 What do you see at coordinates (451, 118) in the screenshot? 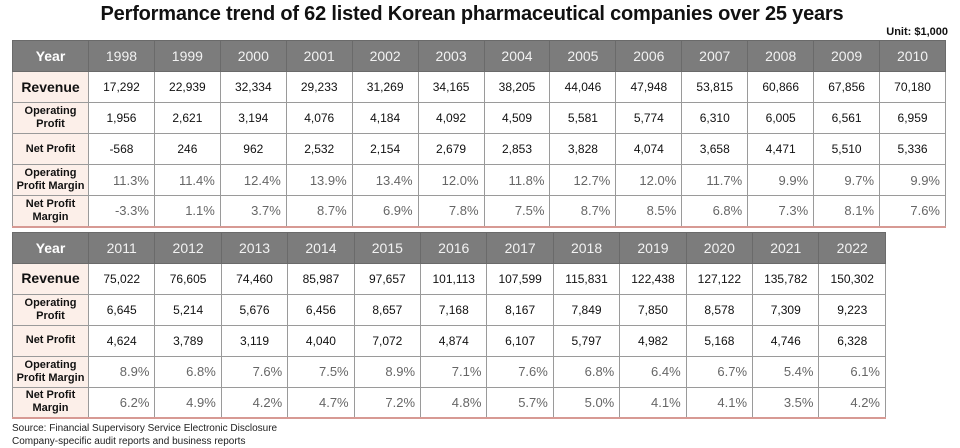
I see `value-cell-operating-profit-2003: 4,092` at bounding box center [451, 118].